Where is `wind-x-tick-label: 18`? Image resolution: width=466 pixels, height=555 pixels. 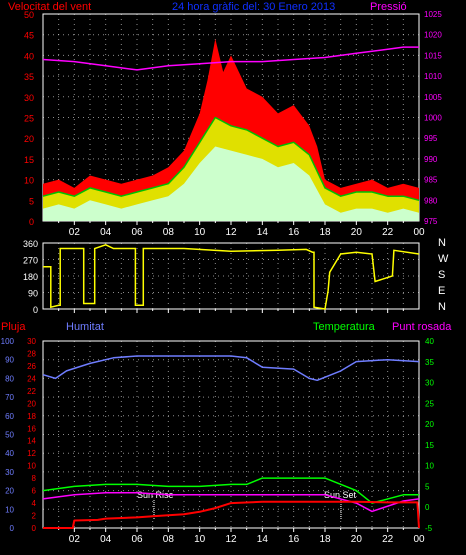 wind-x-tick-label: 18 is located at coordinates (325, 232).